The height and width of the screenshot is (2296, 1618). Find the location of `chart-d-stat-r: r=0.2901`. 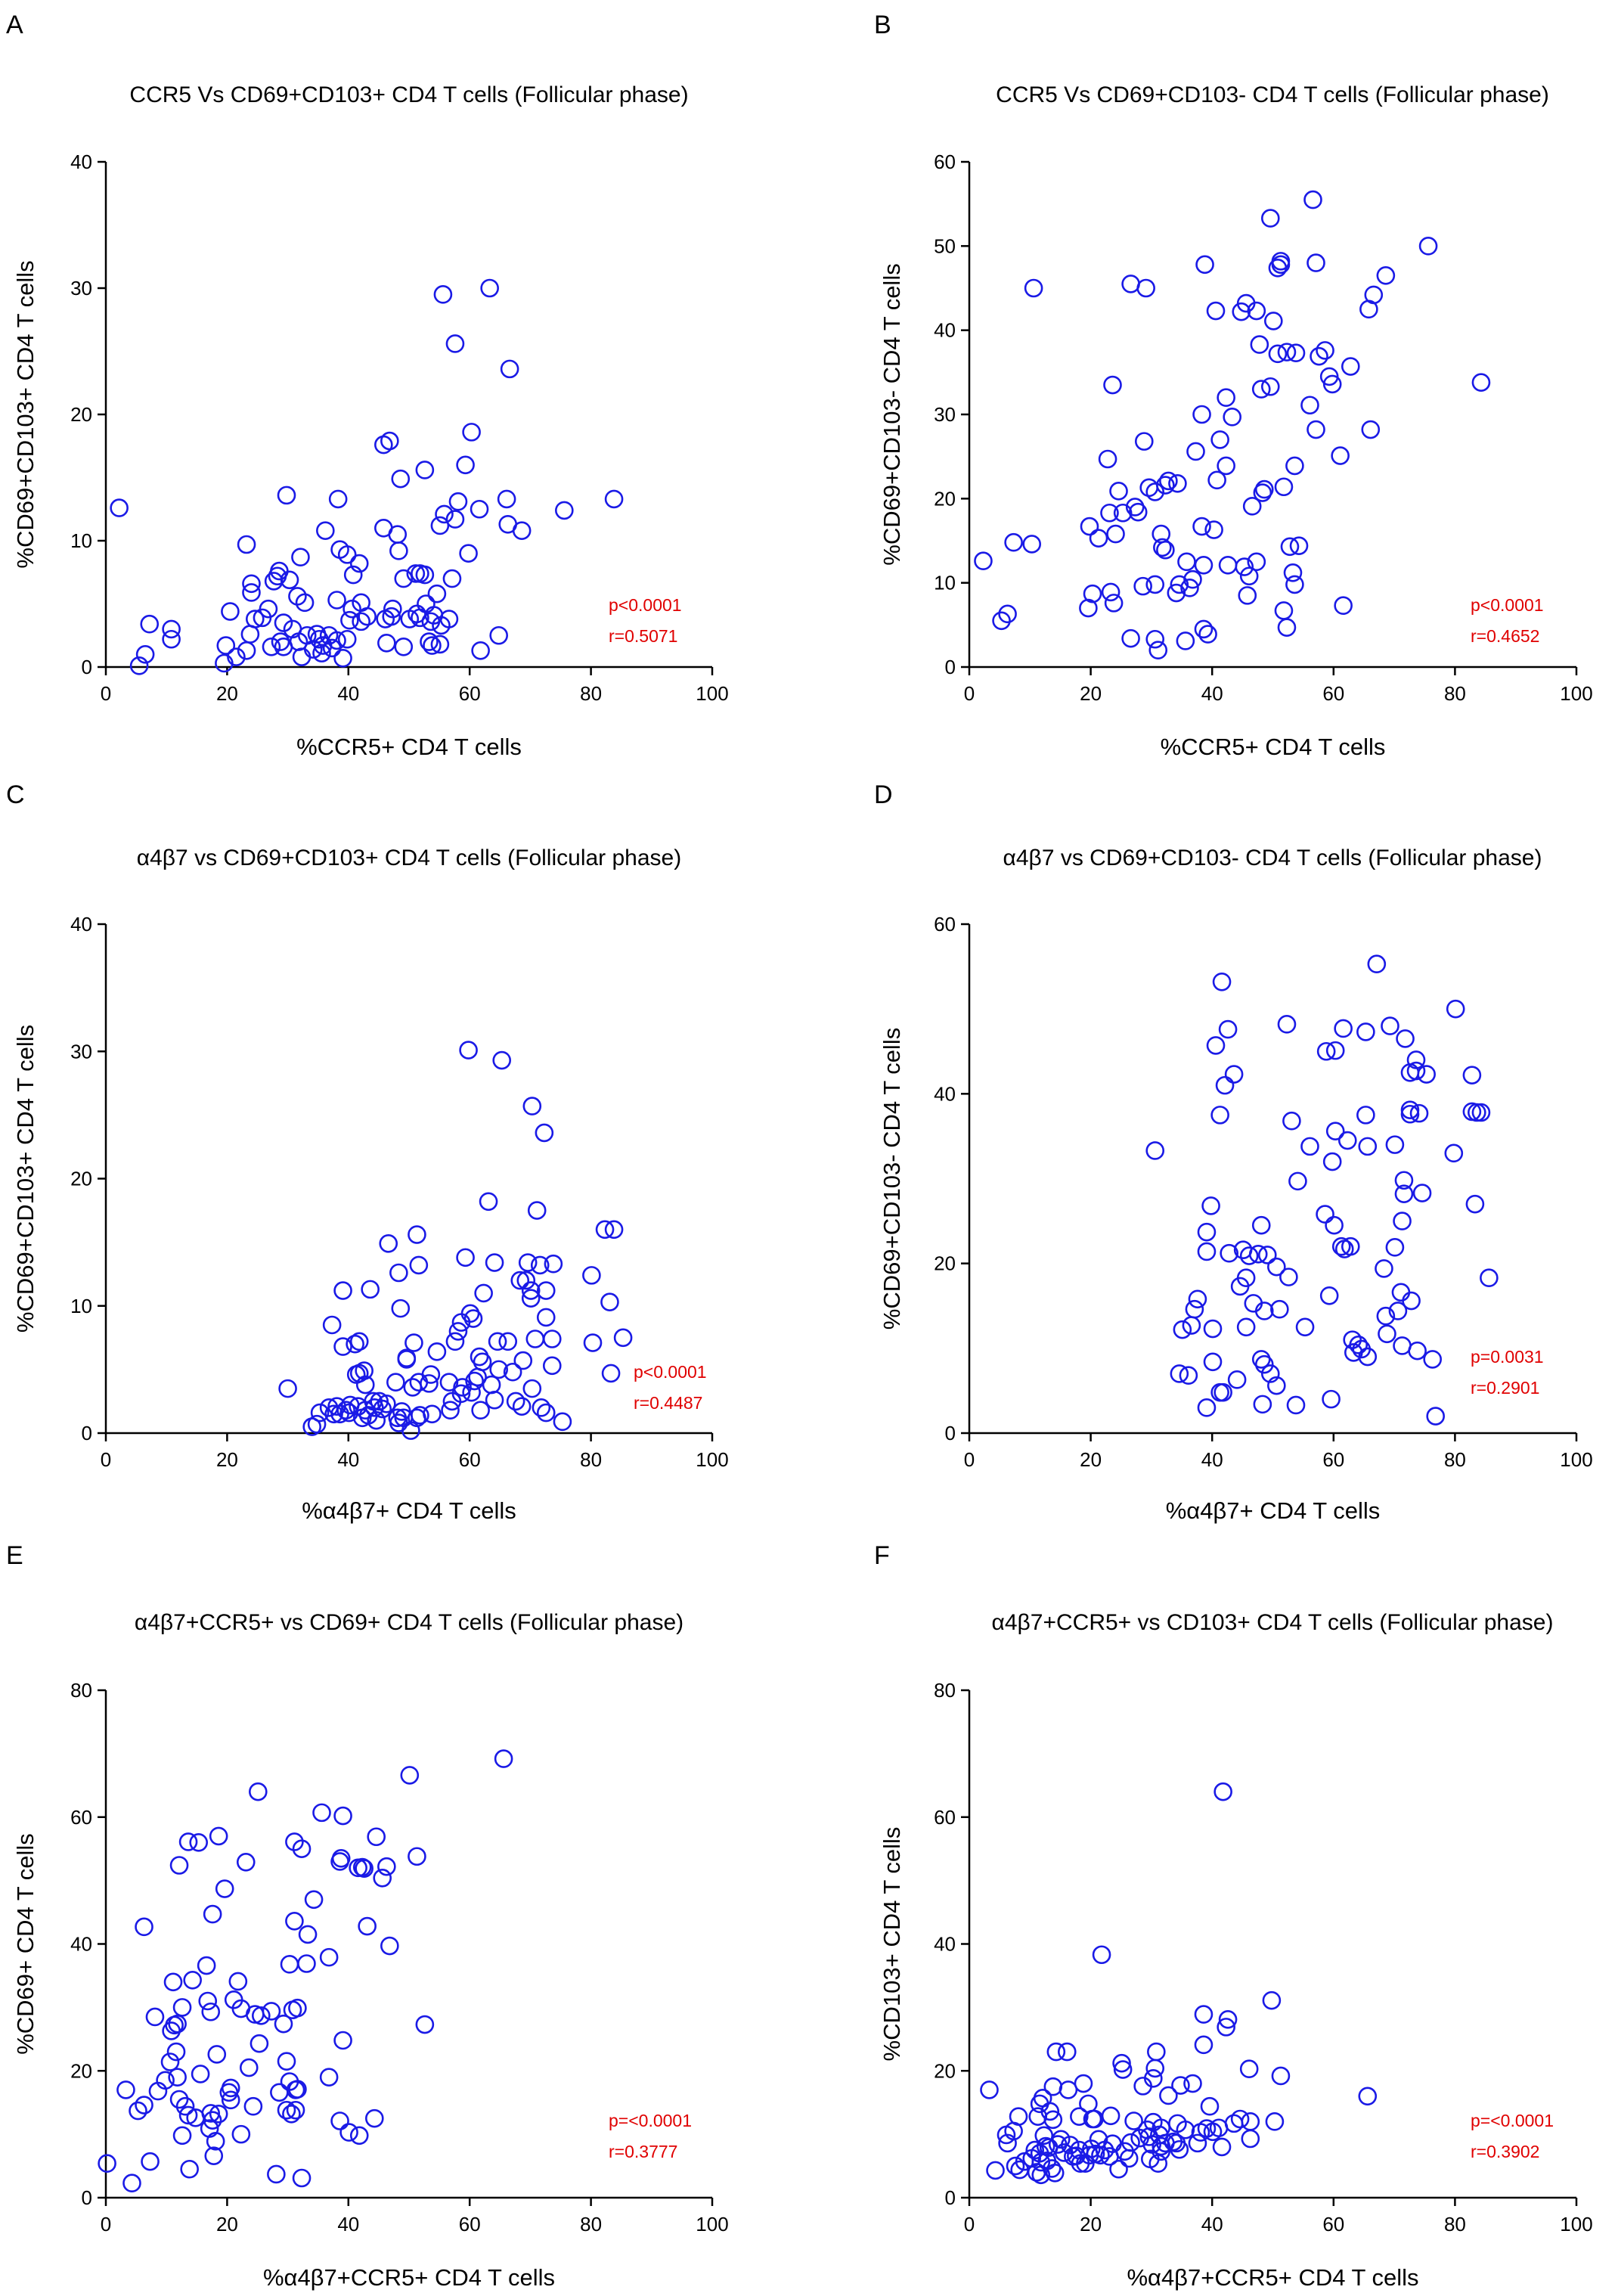

chart-d-stat-r: r=0.2901 is located at coordinates (1505, 1388).